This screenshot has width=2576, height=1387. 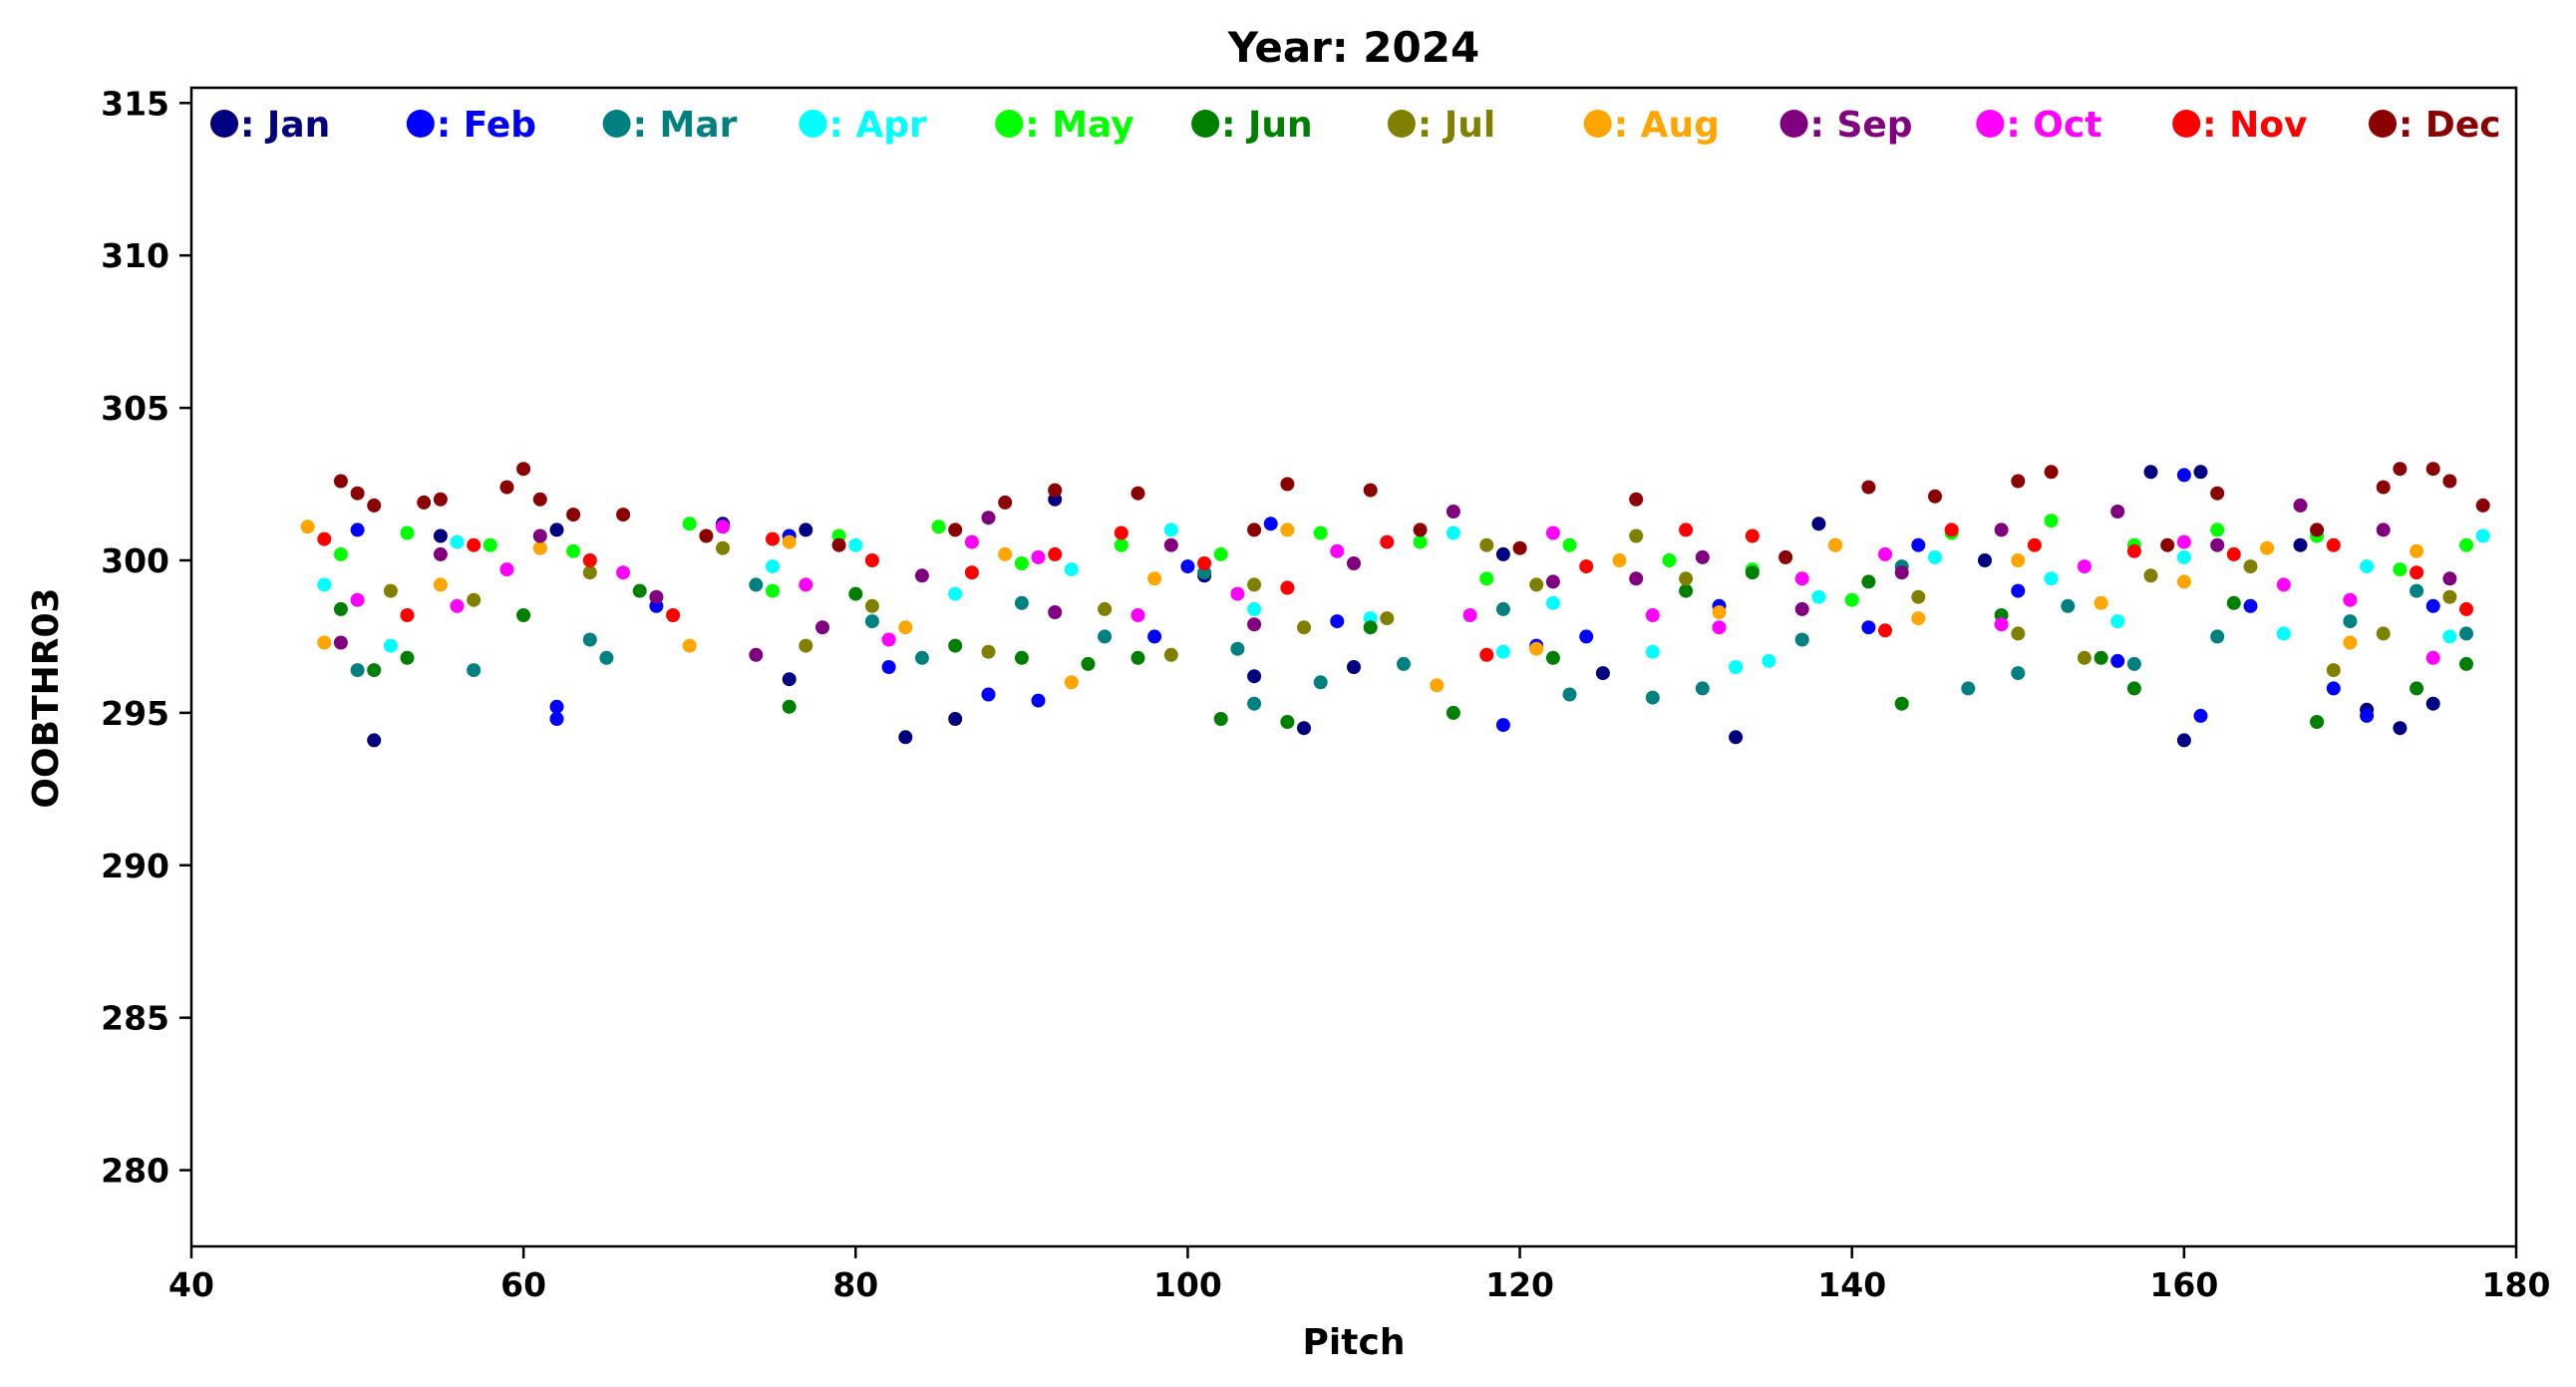 What do you see at coordinates (135, 1018) in the screenshot?
I see `y-tick-label: 285` at bounding box center [135, 1018].